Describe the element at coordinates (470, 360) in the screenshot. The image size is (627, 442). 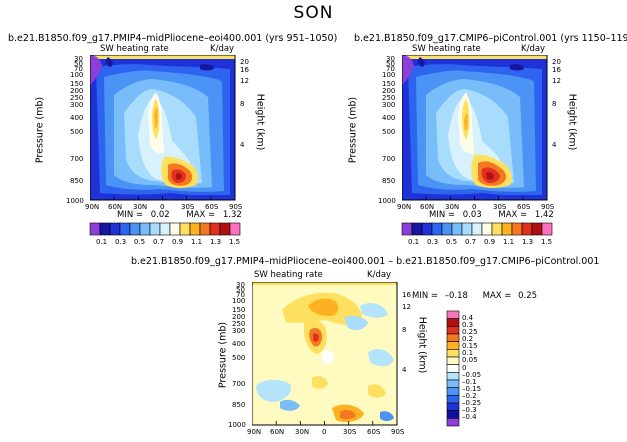
I see `colorbar-label: 0.05` at that location.